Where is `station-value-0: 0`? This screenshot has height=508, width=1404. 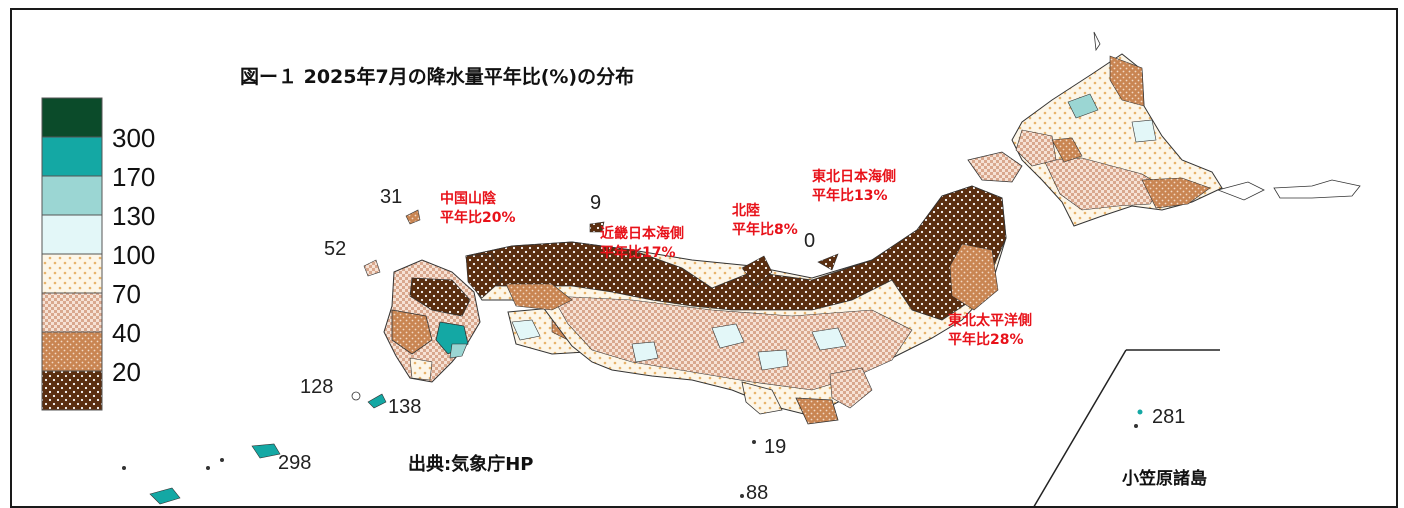
station-value-0: 0 is located at coordinates (809, 241).